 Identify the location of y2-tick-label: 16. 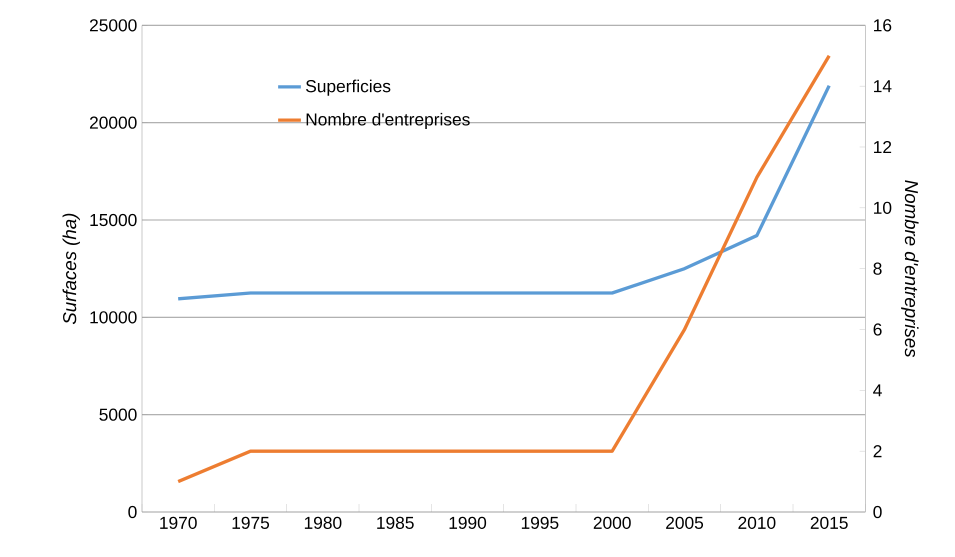
(883, 25).